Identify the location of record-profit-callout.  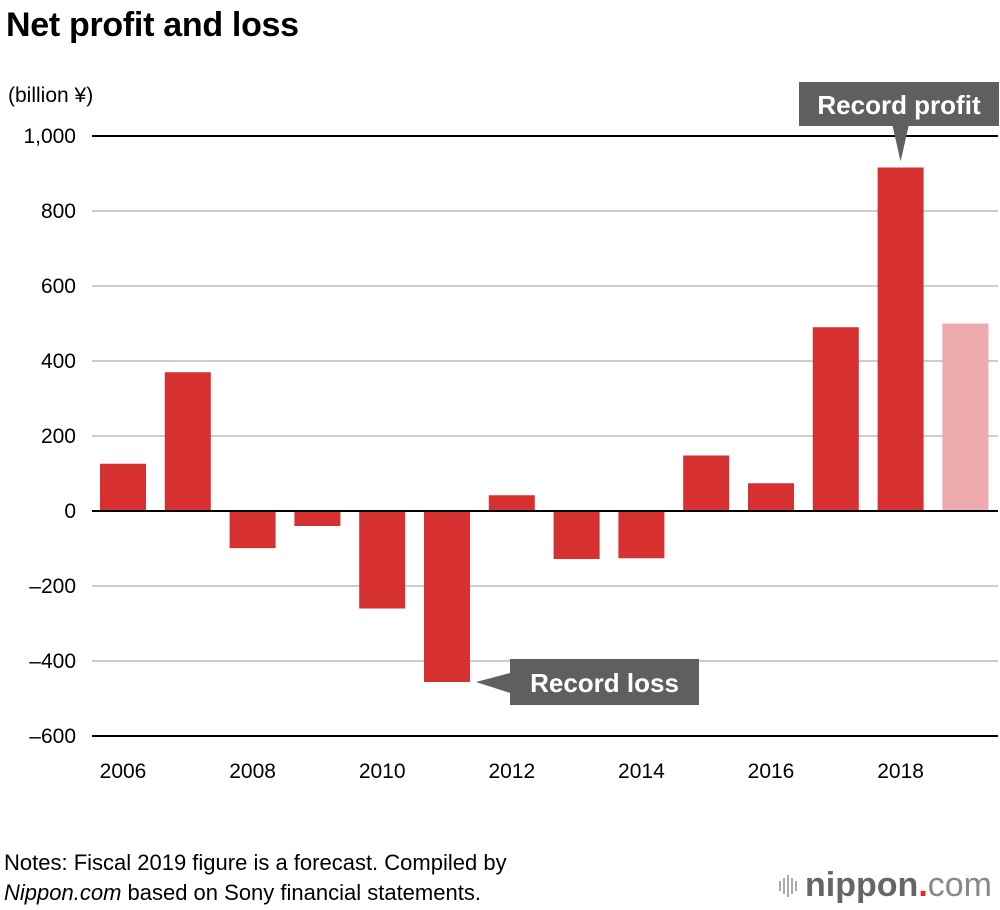
(899, 104).